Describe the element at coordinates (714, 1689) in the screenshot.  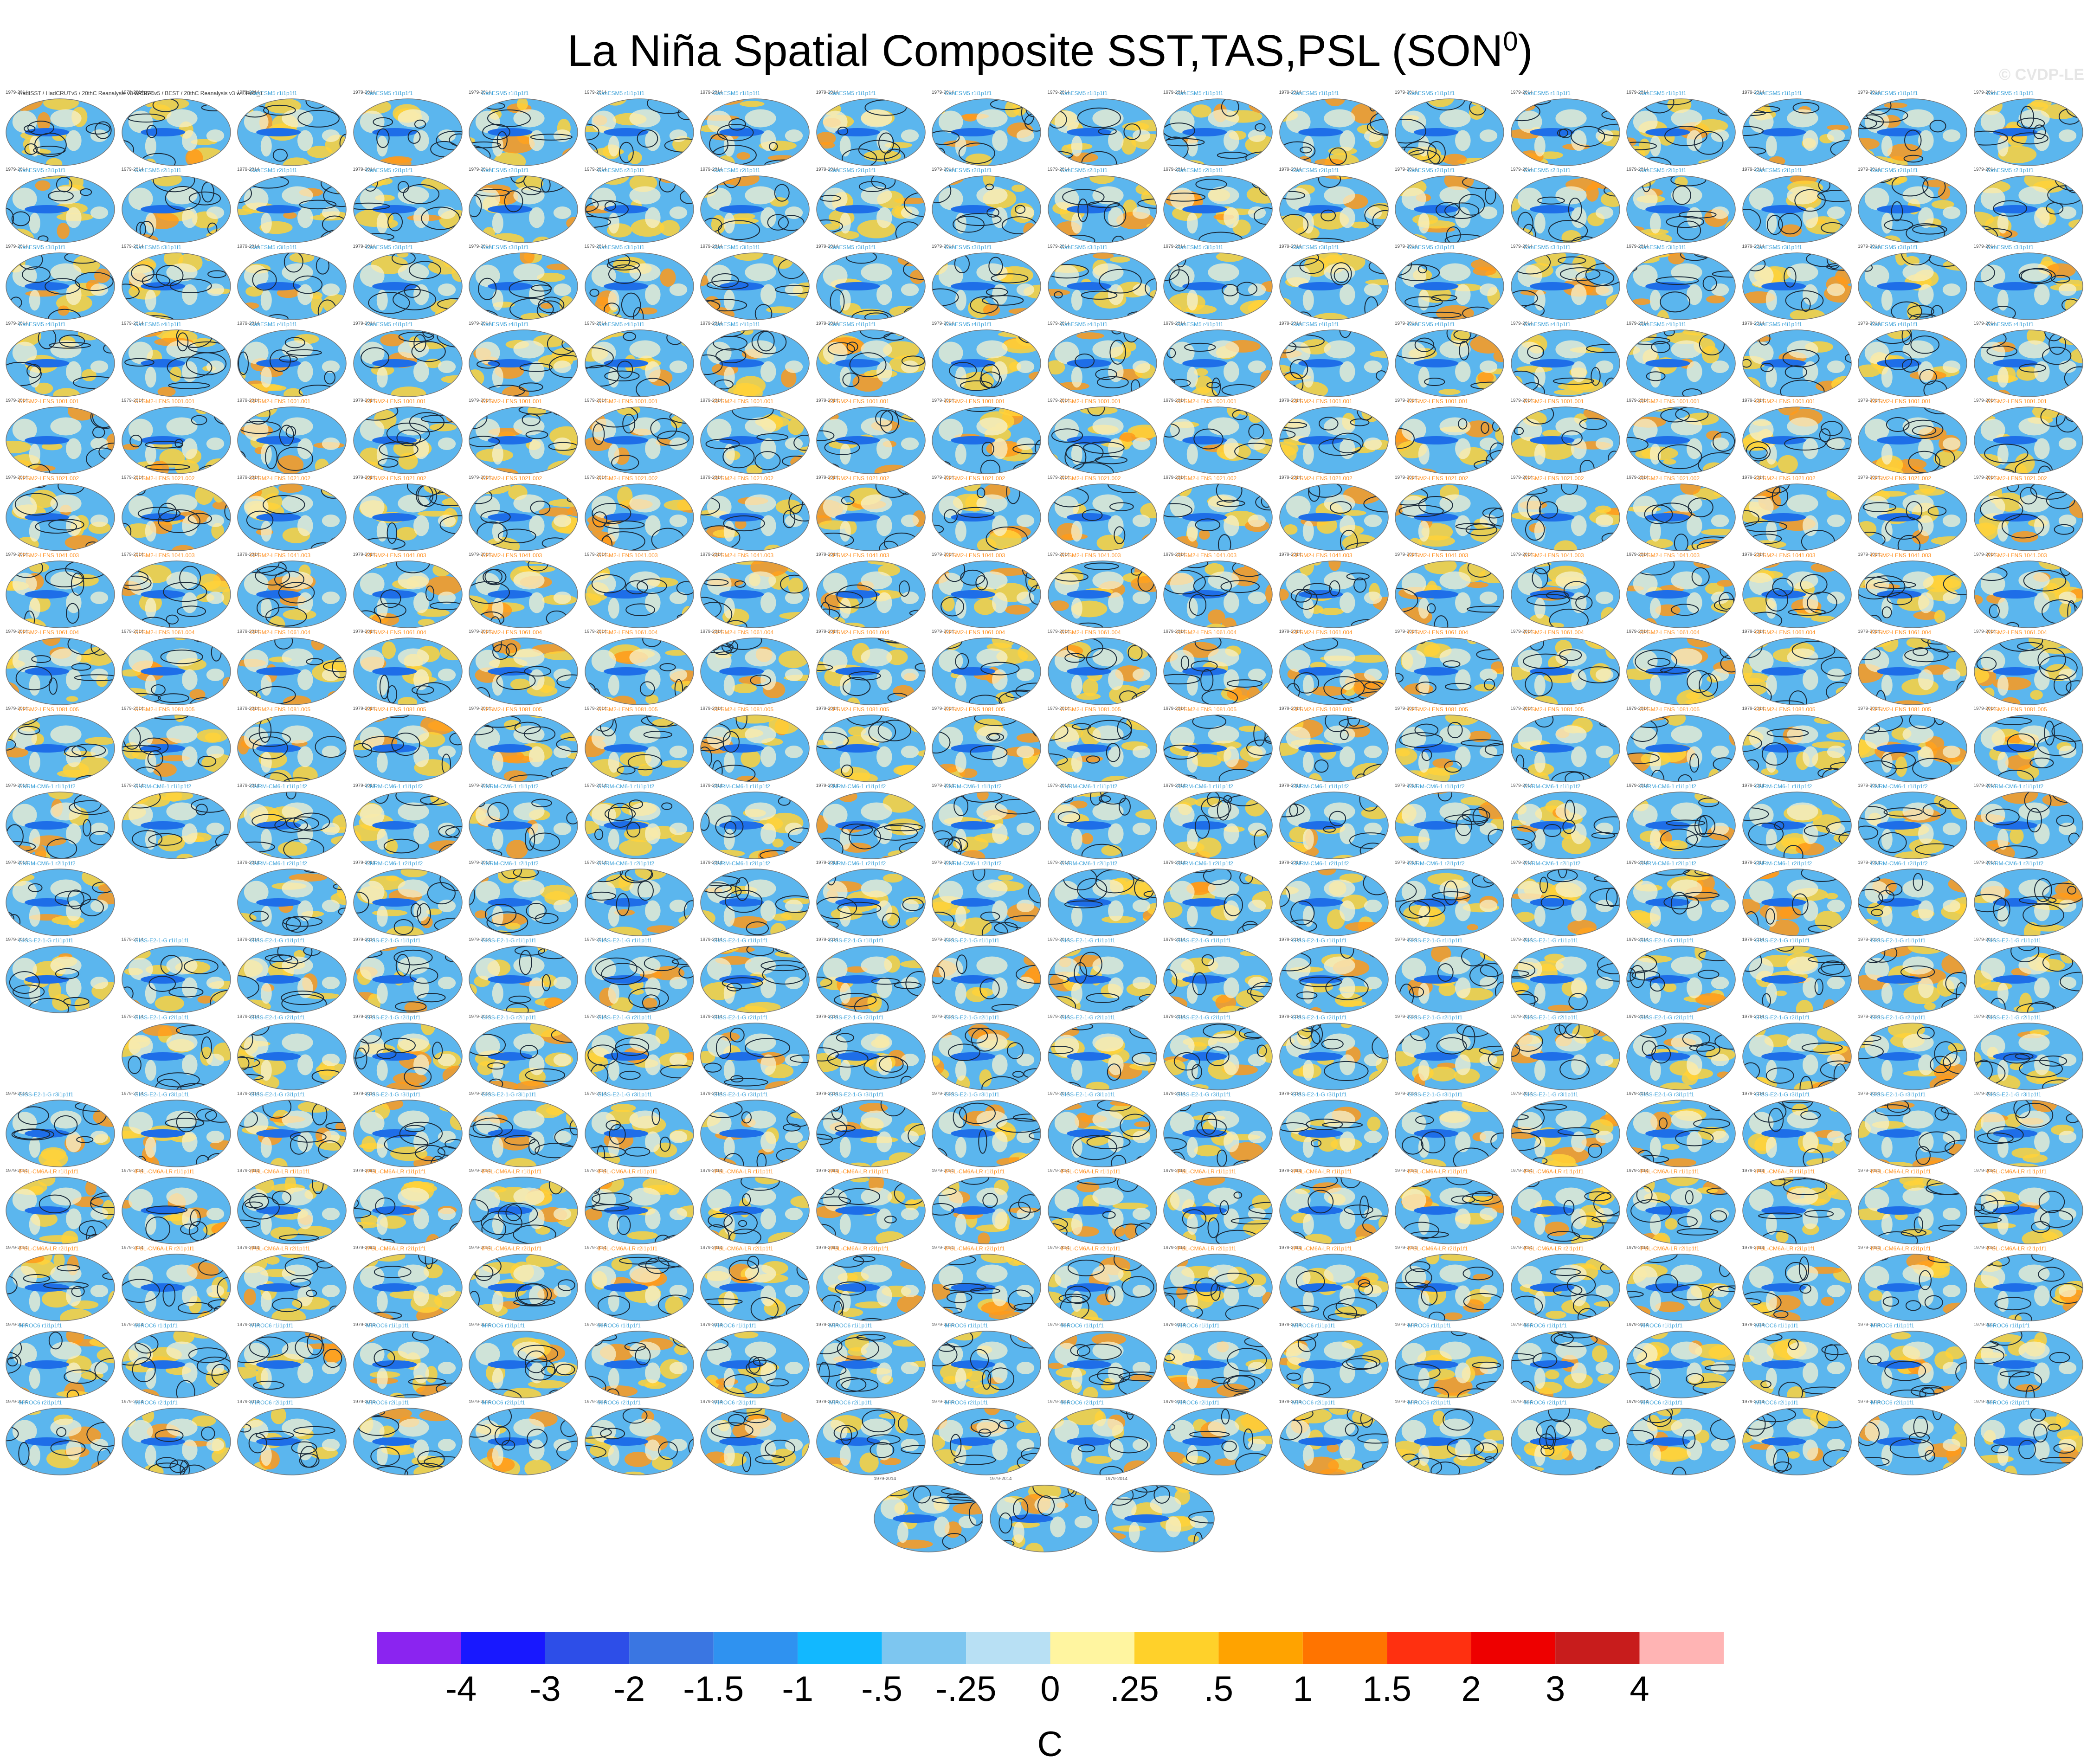
I see `colorbar-tick-label: -1.5` at that location.